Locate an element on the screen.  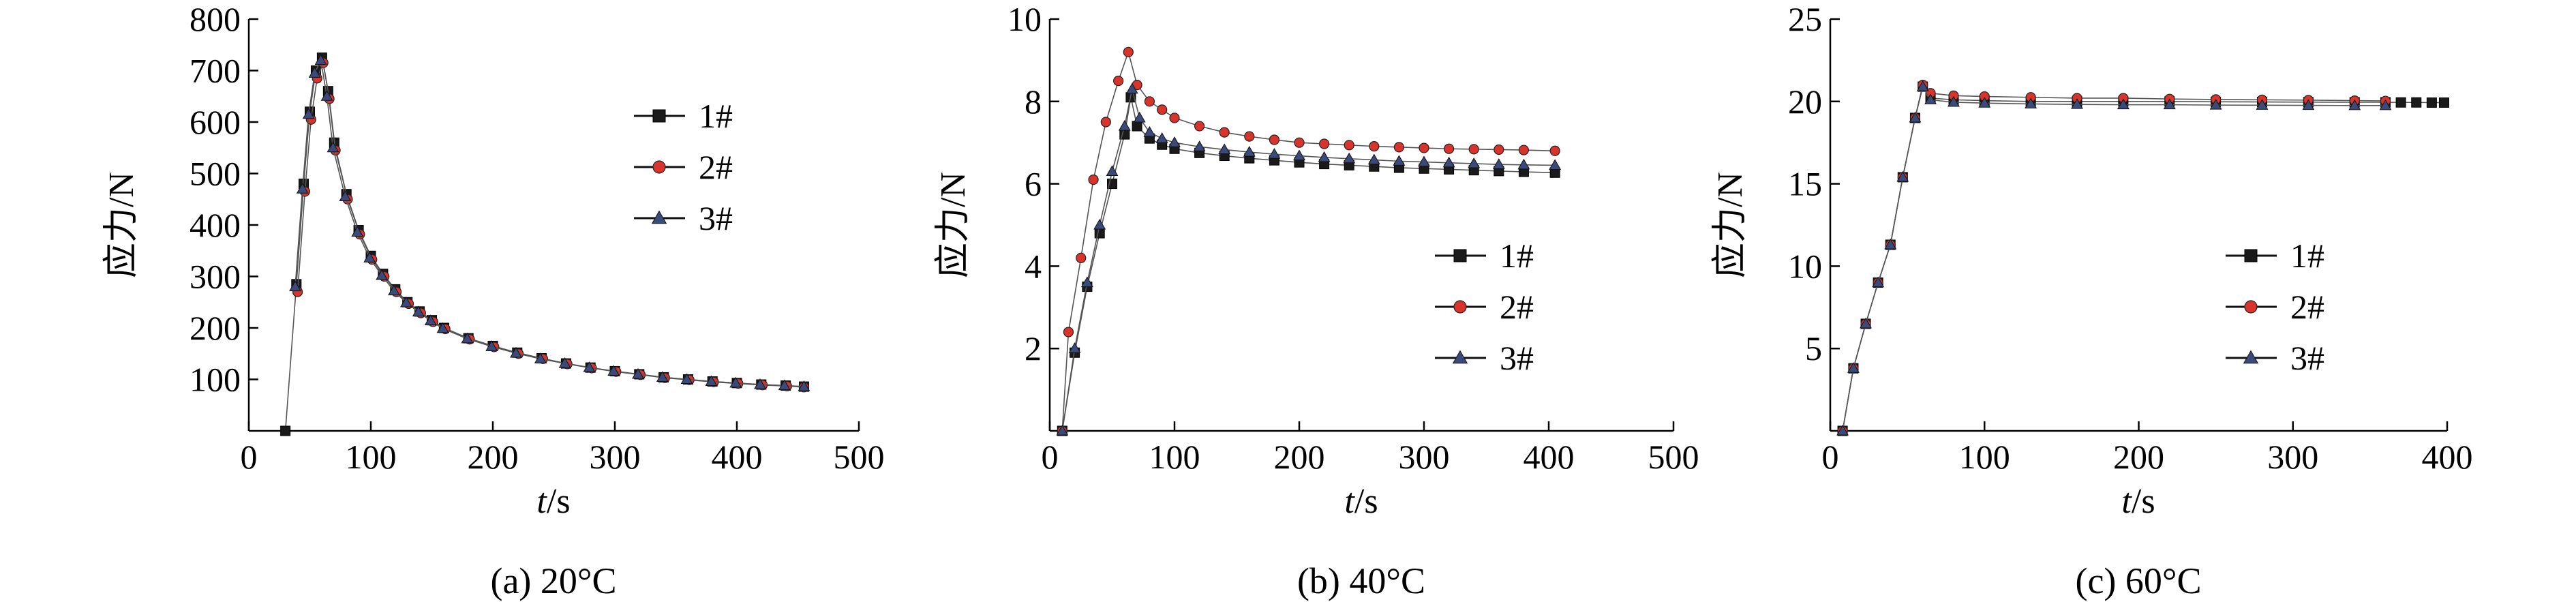
series-1# is located at coordinates (1309, 264).